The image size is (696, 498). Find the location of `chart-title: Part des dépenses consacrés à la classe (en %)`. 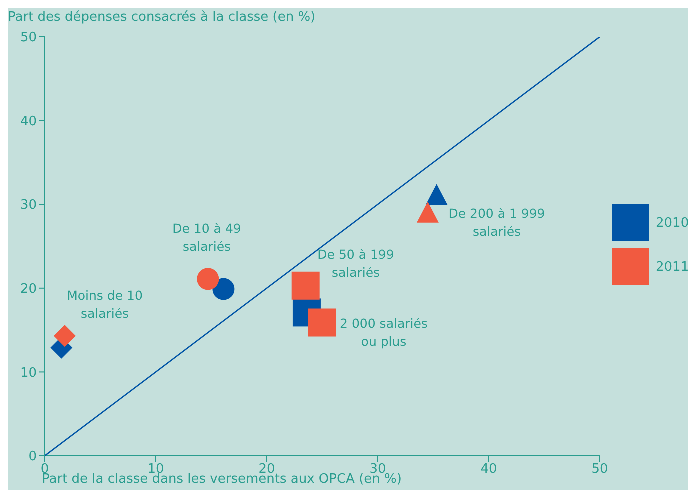

chart-title: Part des dépenses consacrés à la classe (en %) is located at coordinates (162, 17).